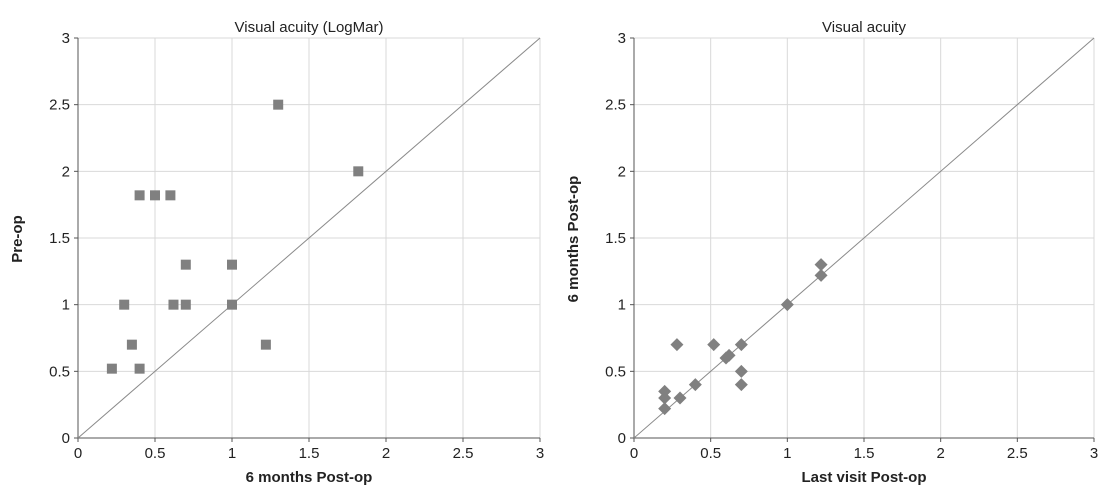  What do you see at coordinates (863, 477) in the screenshot?
I see `x-axis-label: Last visit Post-op` at bounding box center [863, 477].